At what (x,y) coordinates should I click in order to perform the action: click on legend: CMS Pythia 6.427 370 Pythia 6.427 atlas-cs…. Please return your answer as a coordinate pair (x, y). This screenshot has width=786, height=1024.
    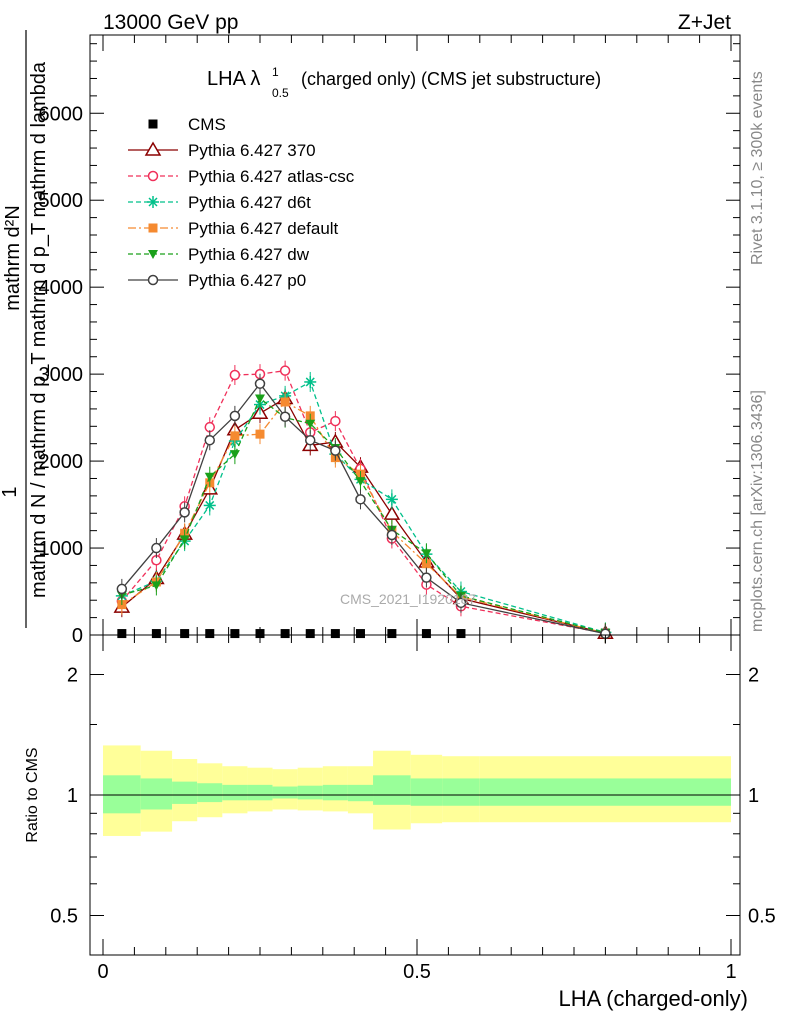
    Looking at the image, I should click on (241, 202).